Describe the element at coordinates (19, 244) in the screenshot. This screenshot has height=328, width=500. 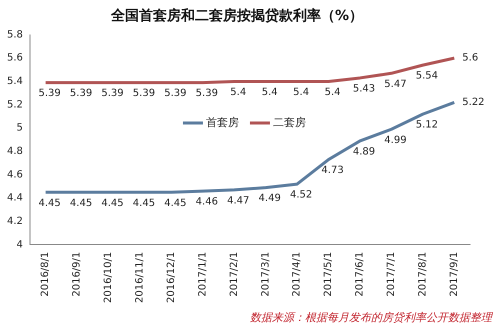
I see `y-tick-label: 4` at that location.